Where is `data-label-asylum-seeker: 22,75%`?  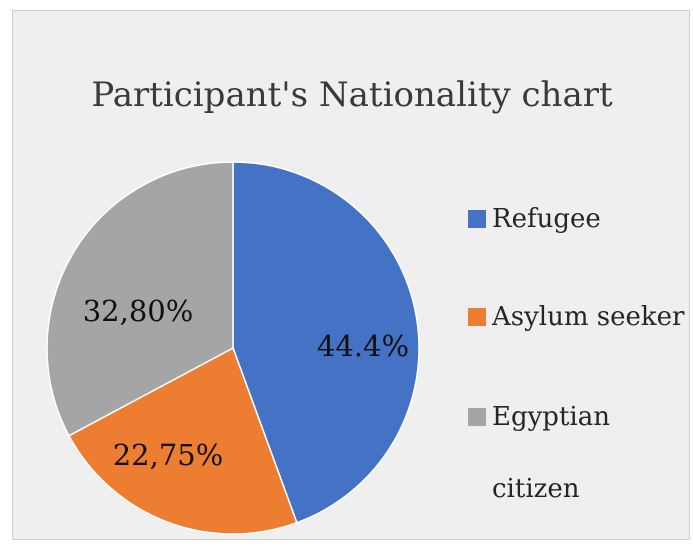 data-label-asylum-seeker: 22,75% is located at coordinates (168, 455).